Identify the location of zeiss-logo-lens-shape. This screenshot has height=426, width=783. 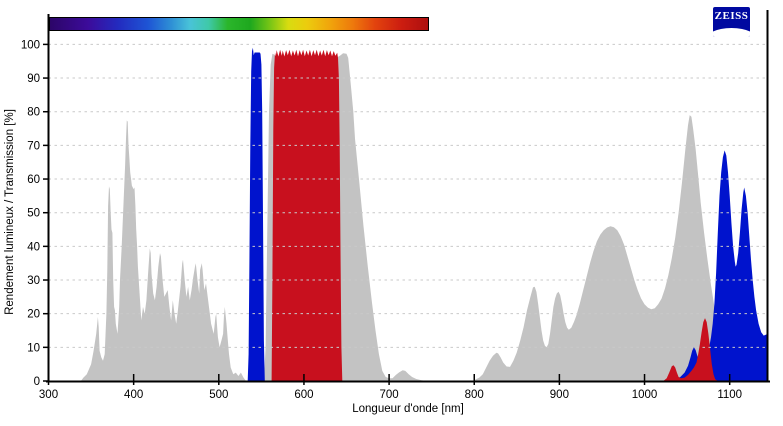
(731, 32).